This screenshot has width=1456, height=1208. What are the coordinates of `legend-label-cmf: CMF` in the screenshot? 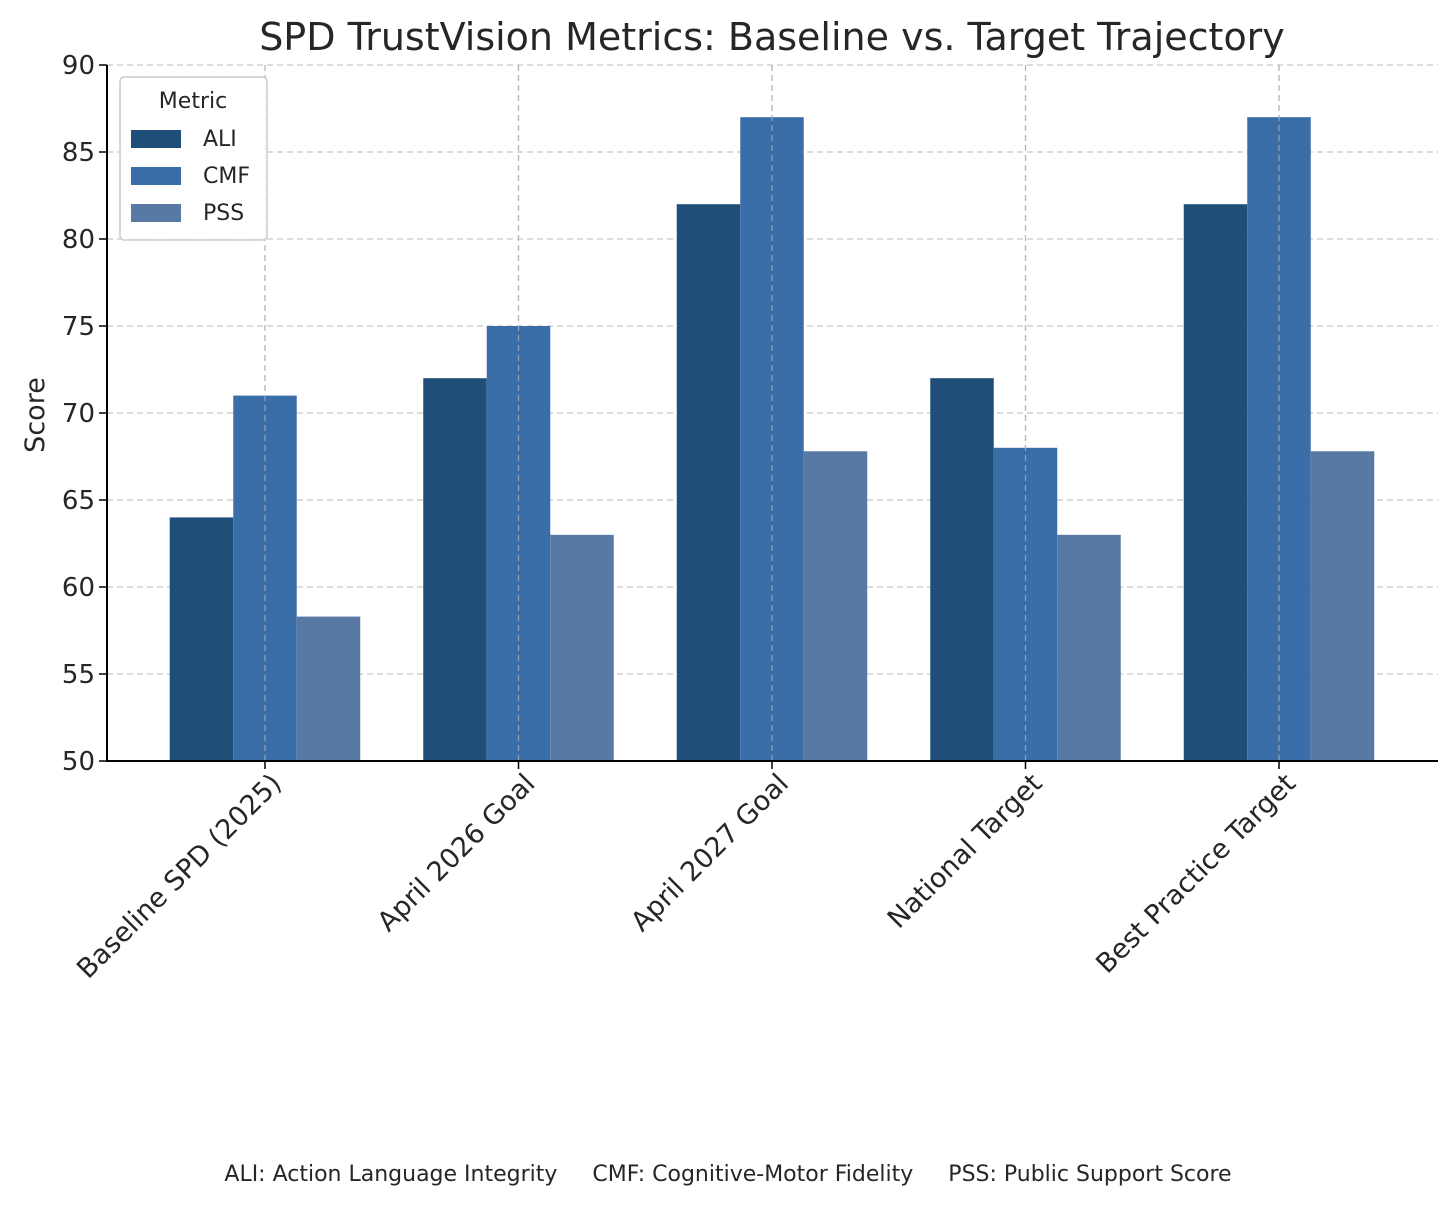 It's located at (226, 176).